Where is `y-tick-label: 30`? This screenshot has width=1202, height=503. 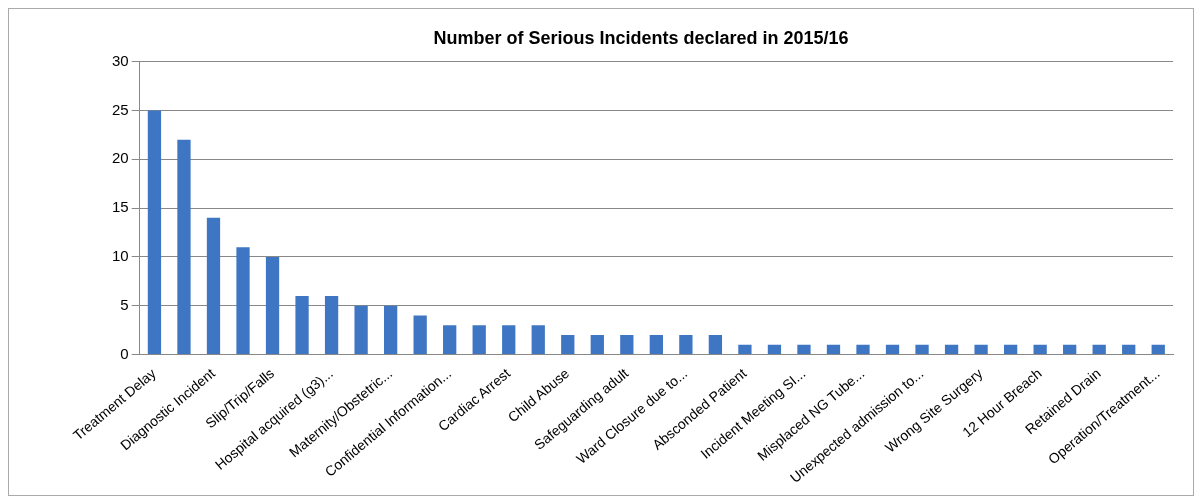 y-tick-label: 30 is located at coordinates (120, 60).